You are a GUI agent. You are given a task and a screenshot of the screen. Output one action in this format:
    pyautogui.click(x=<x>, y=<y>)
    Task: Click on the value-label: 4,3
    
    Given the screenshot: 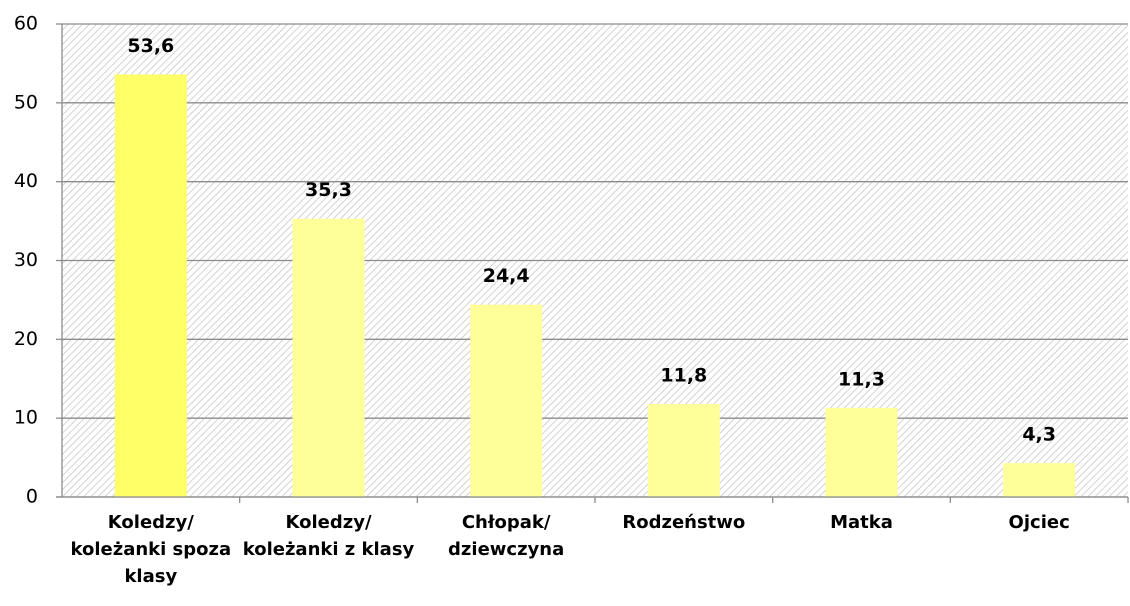 What is the action you would take?
    pyautogui.click(x=1039, y=435)
    